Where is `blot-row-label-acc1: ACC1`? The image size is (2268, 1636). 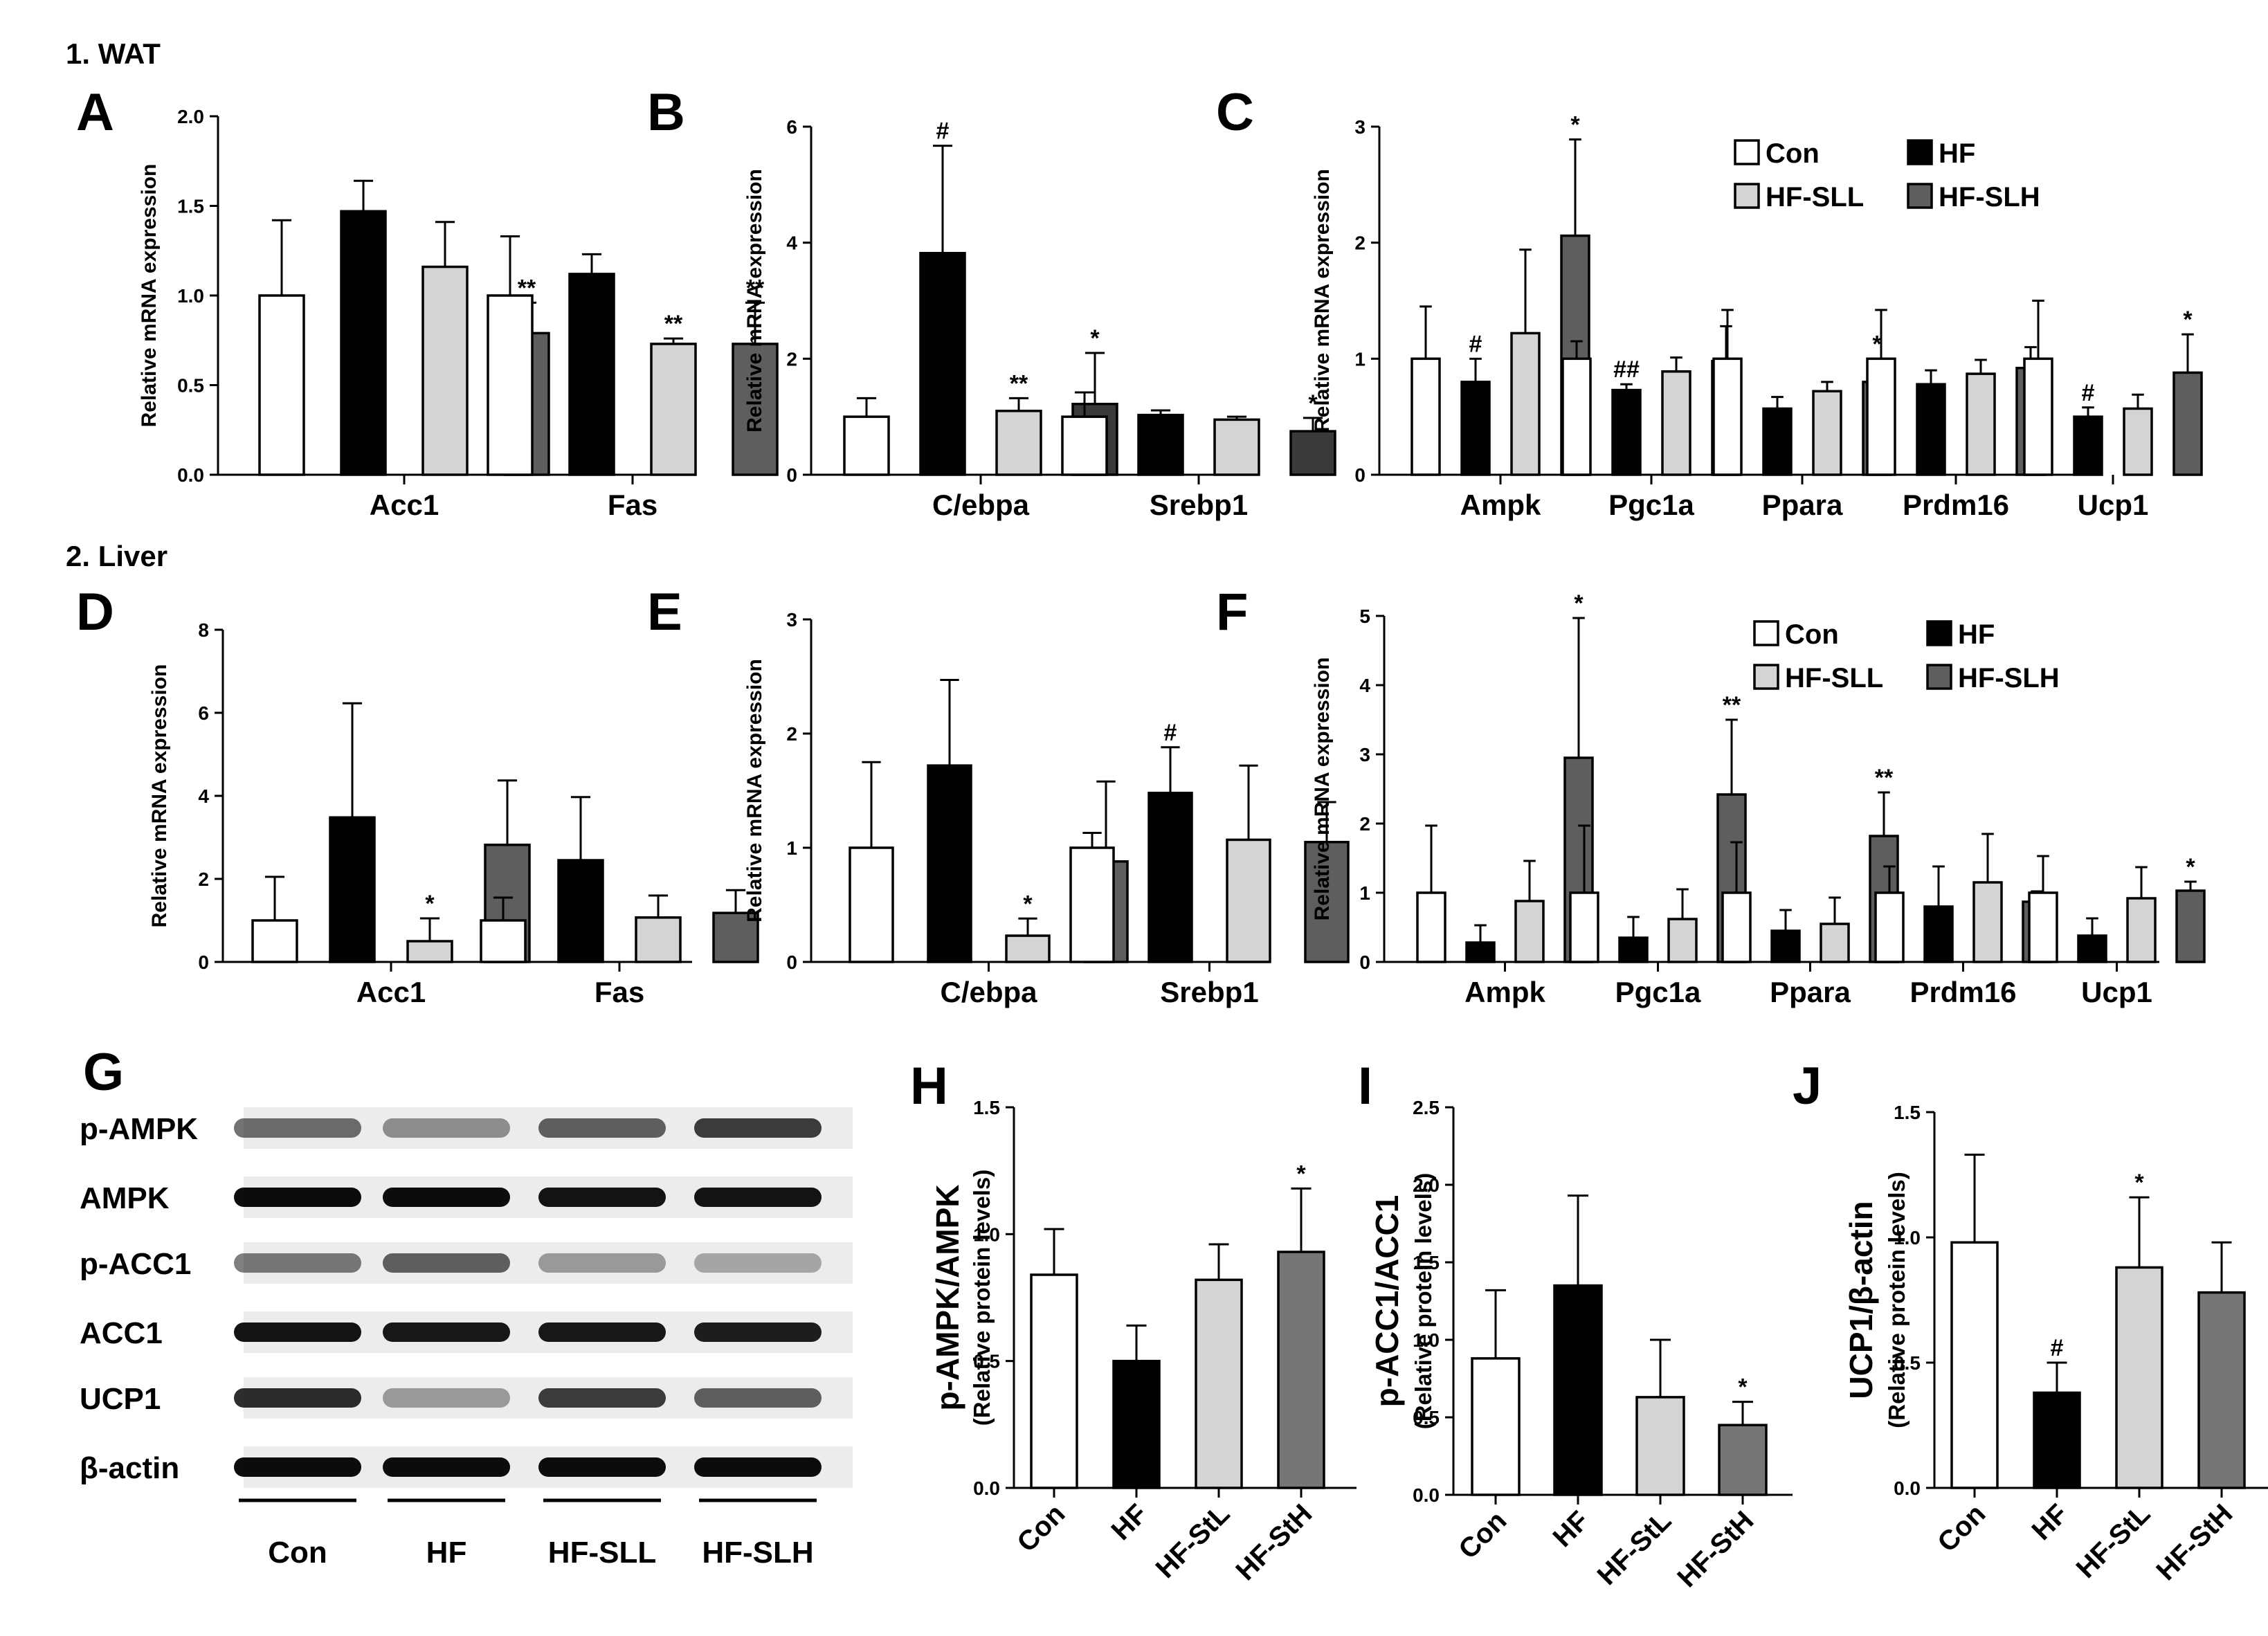
blot-row-label-acc1: ACC1 is located at coordinates (122, 1333).